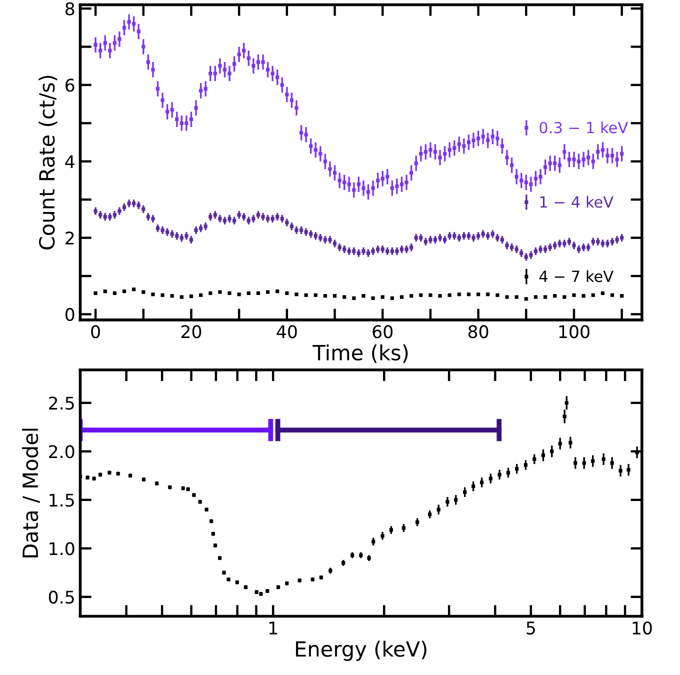 This screenshot has height=675, width=680. I want to click on y-tick-label: 1.5, so click(62, 500).